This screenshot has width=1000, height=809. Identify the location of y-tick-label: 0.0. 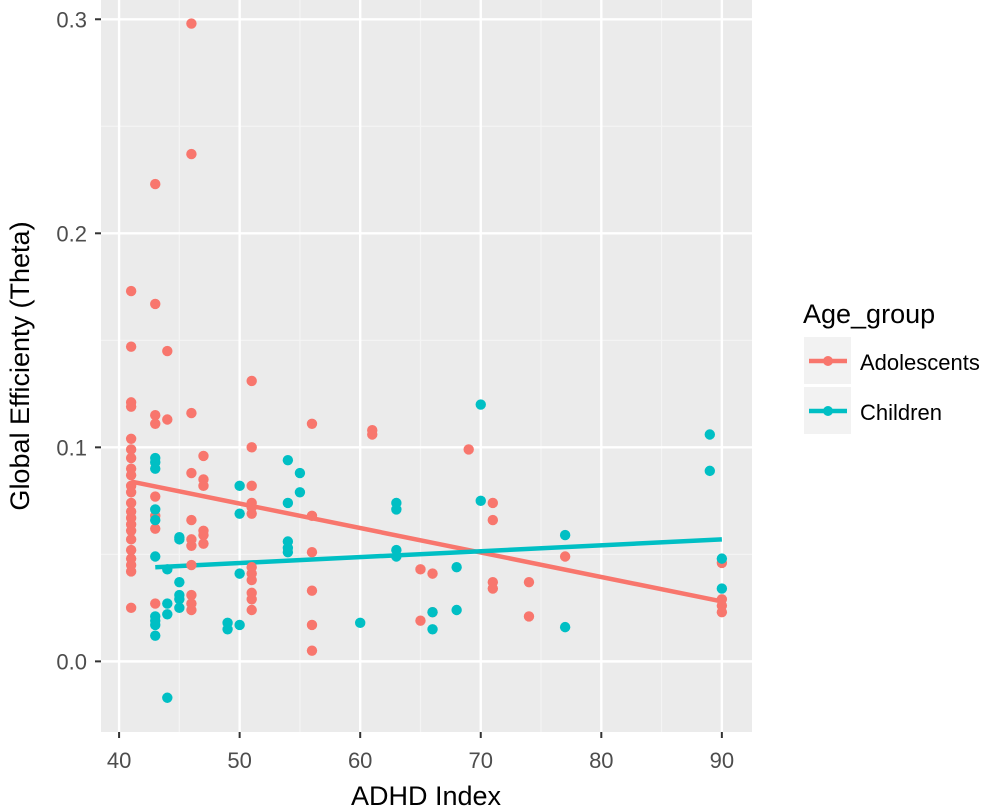
(71, 661).